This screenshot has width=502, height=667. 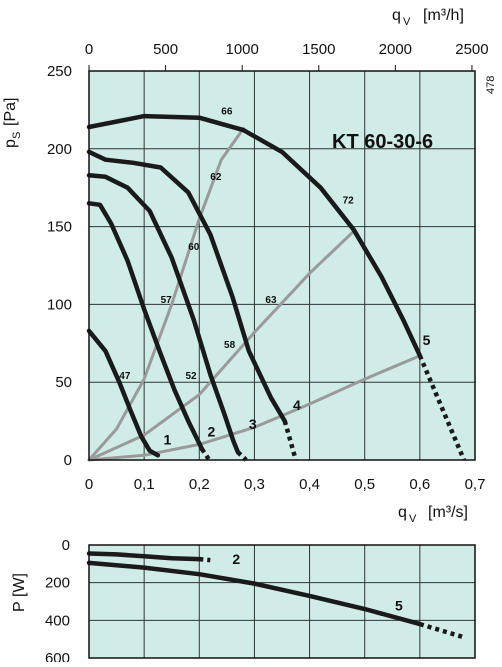 What do you see at coordinates (57, 656) in the screenshot?
I see `power-y-tick-label-3: 600` at bounding box center [57, 656].